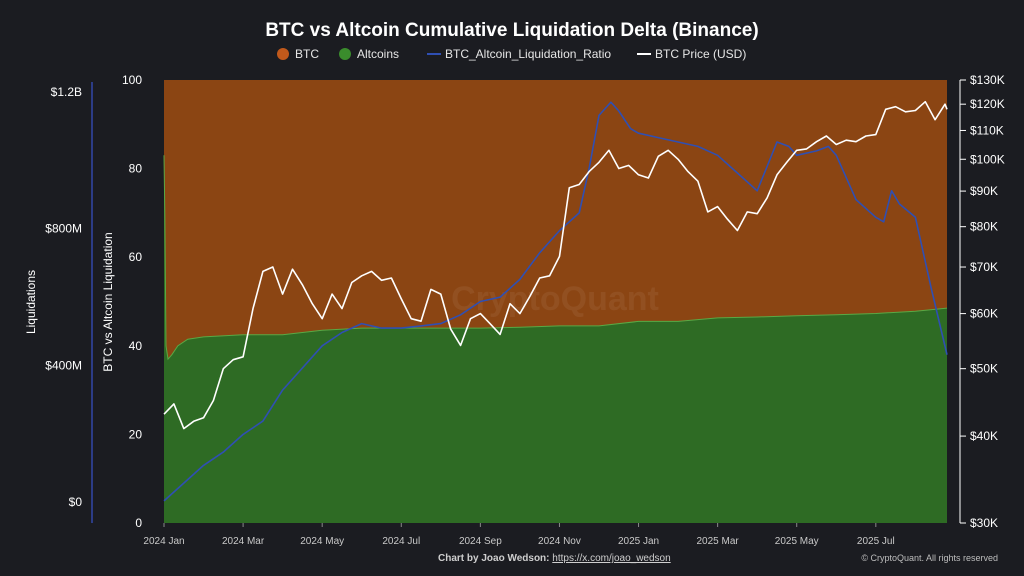 The image size is (1024, 576). I want to click on legend-label: BTC, so click(307, 54).